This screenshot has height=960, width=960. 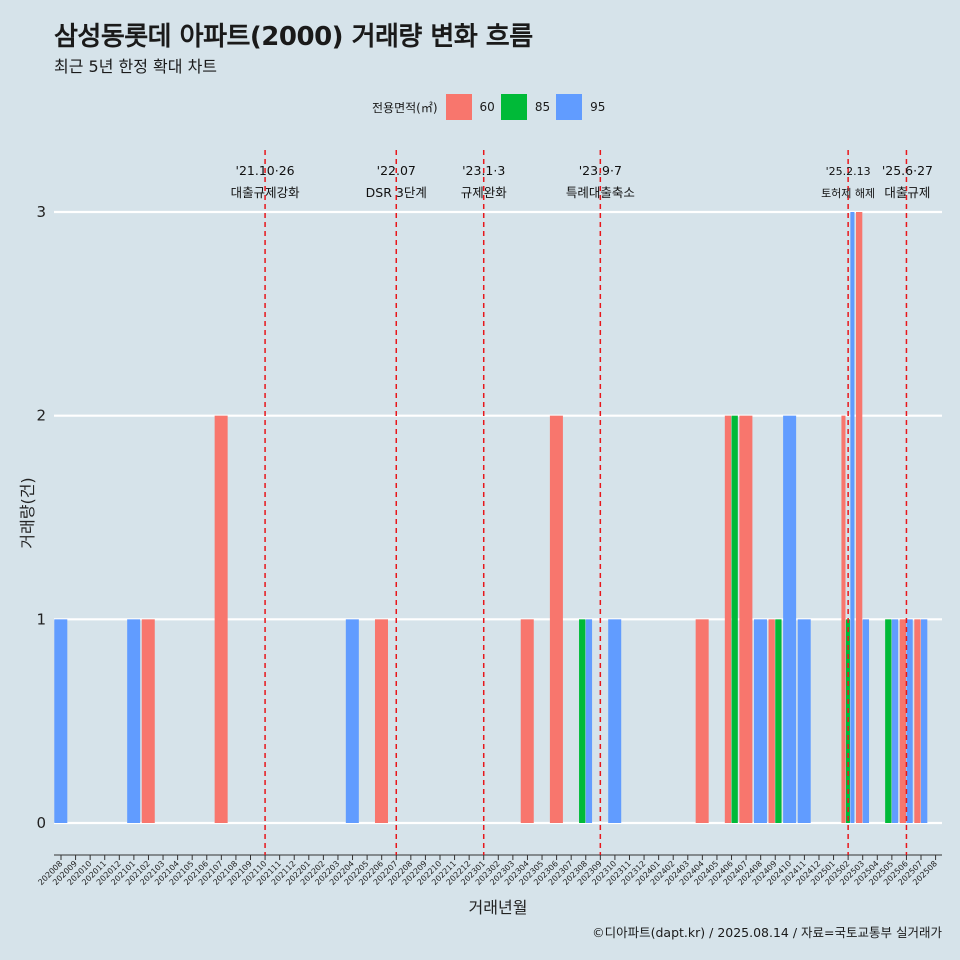 What do you see at coordinates (848, 171) in the screenshot?
I see `event-date-label: '25.2.13` at bounding box center [848, 171].